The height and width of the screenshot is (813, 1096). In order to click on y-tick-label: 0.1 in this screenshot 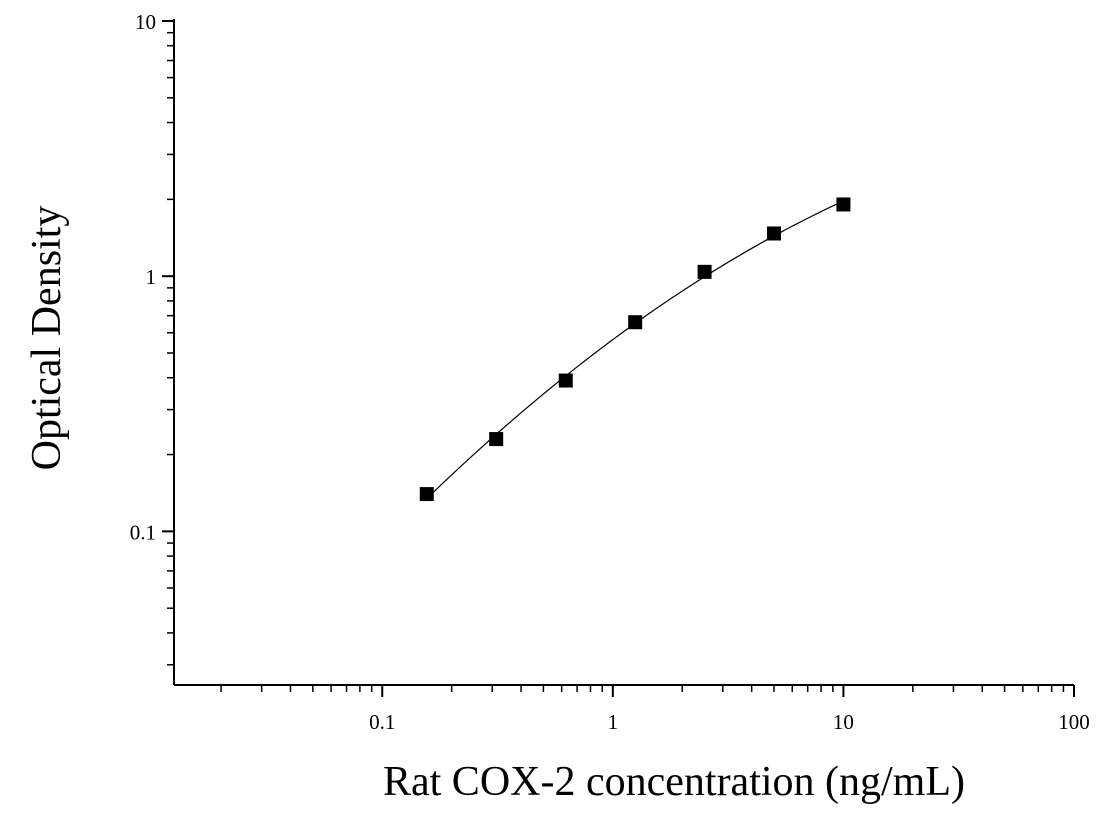, I will do `click(143, 532)`.